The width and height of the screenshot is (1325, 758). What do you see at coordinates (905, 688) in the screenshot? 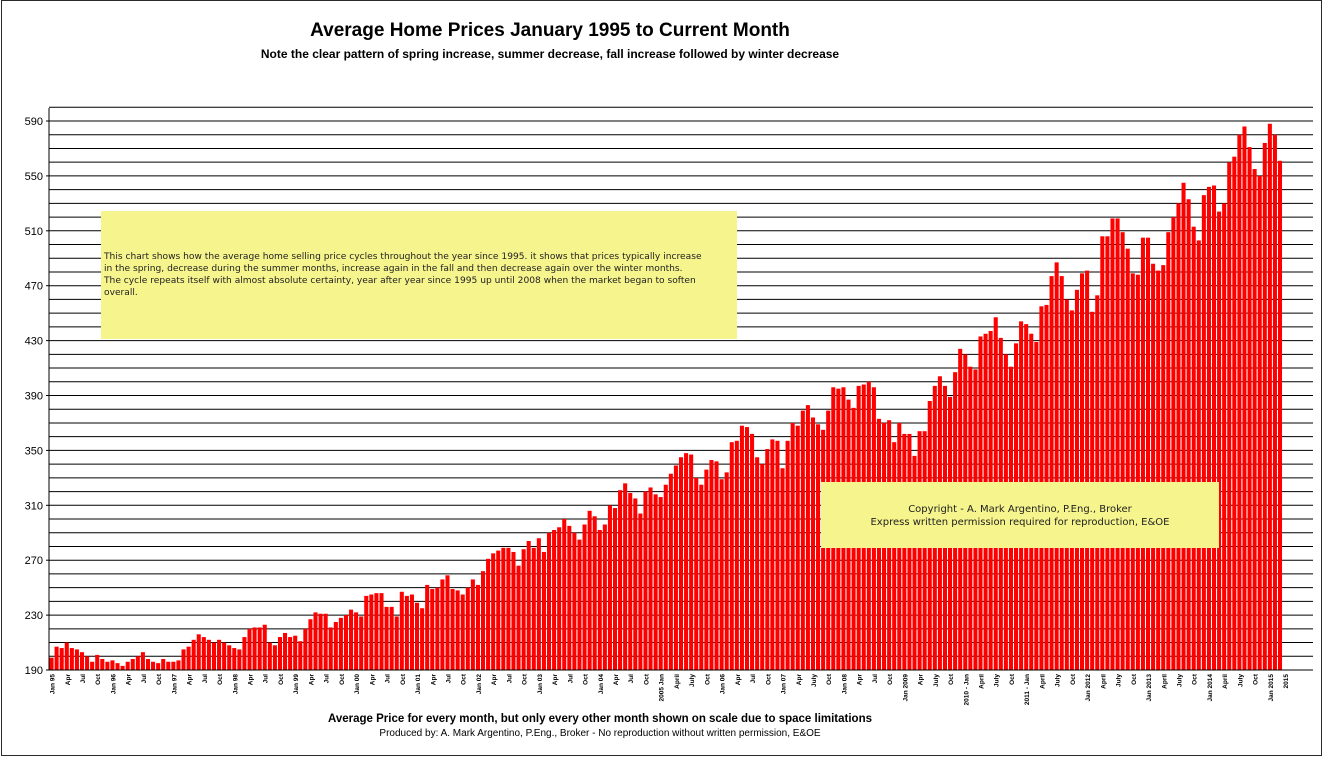
I see `x-tick-label: Jan 2009` at bounding box center [905, 688].